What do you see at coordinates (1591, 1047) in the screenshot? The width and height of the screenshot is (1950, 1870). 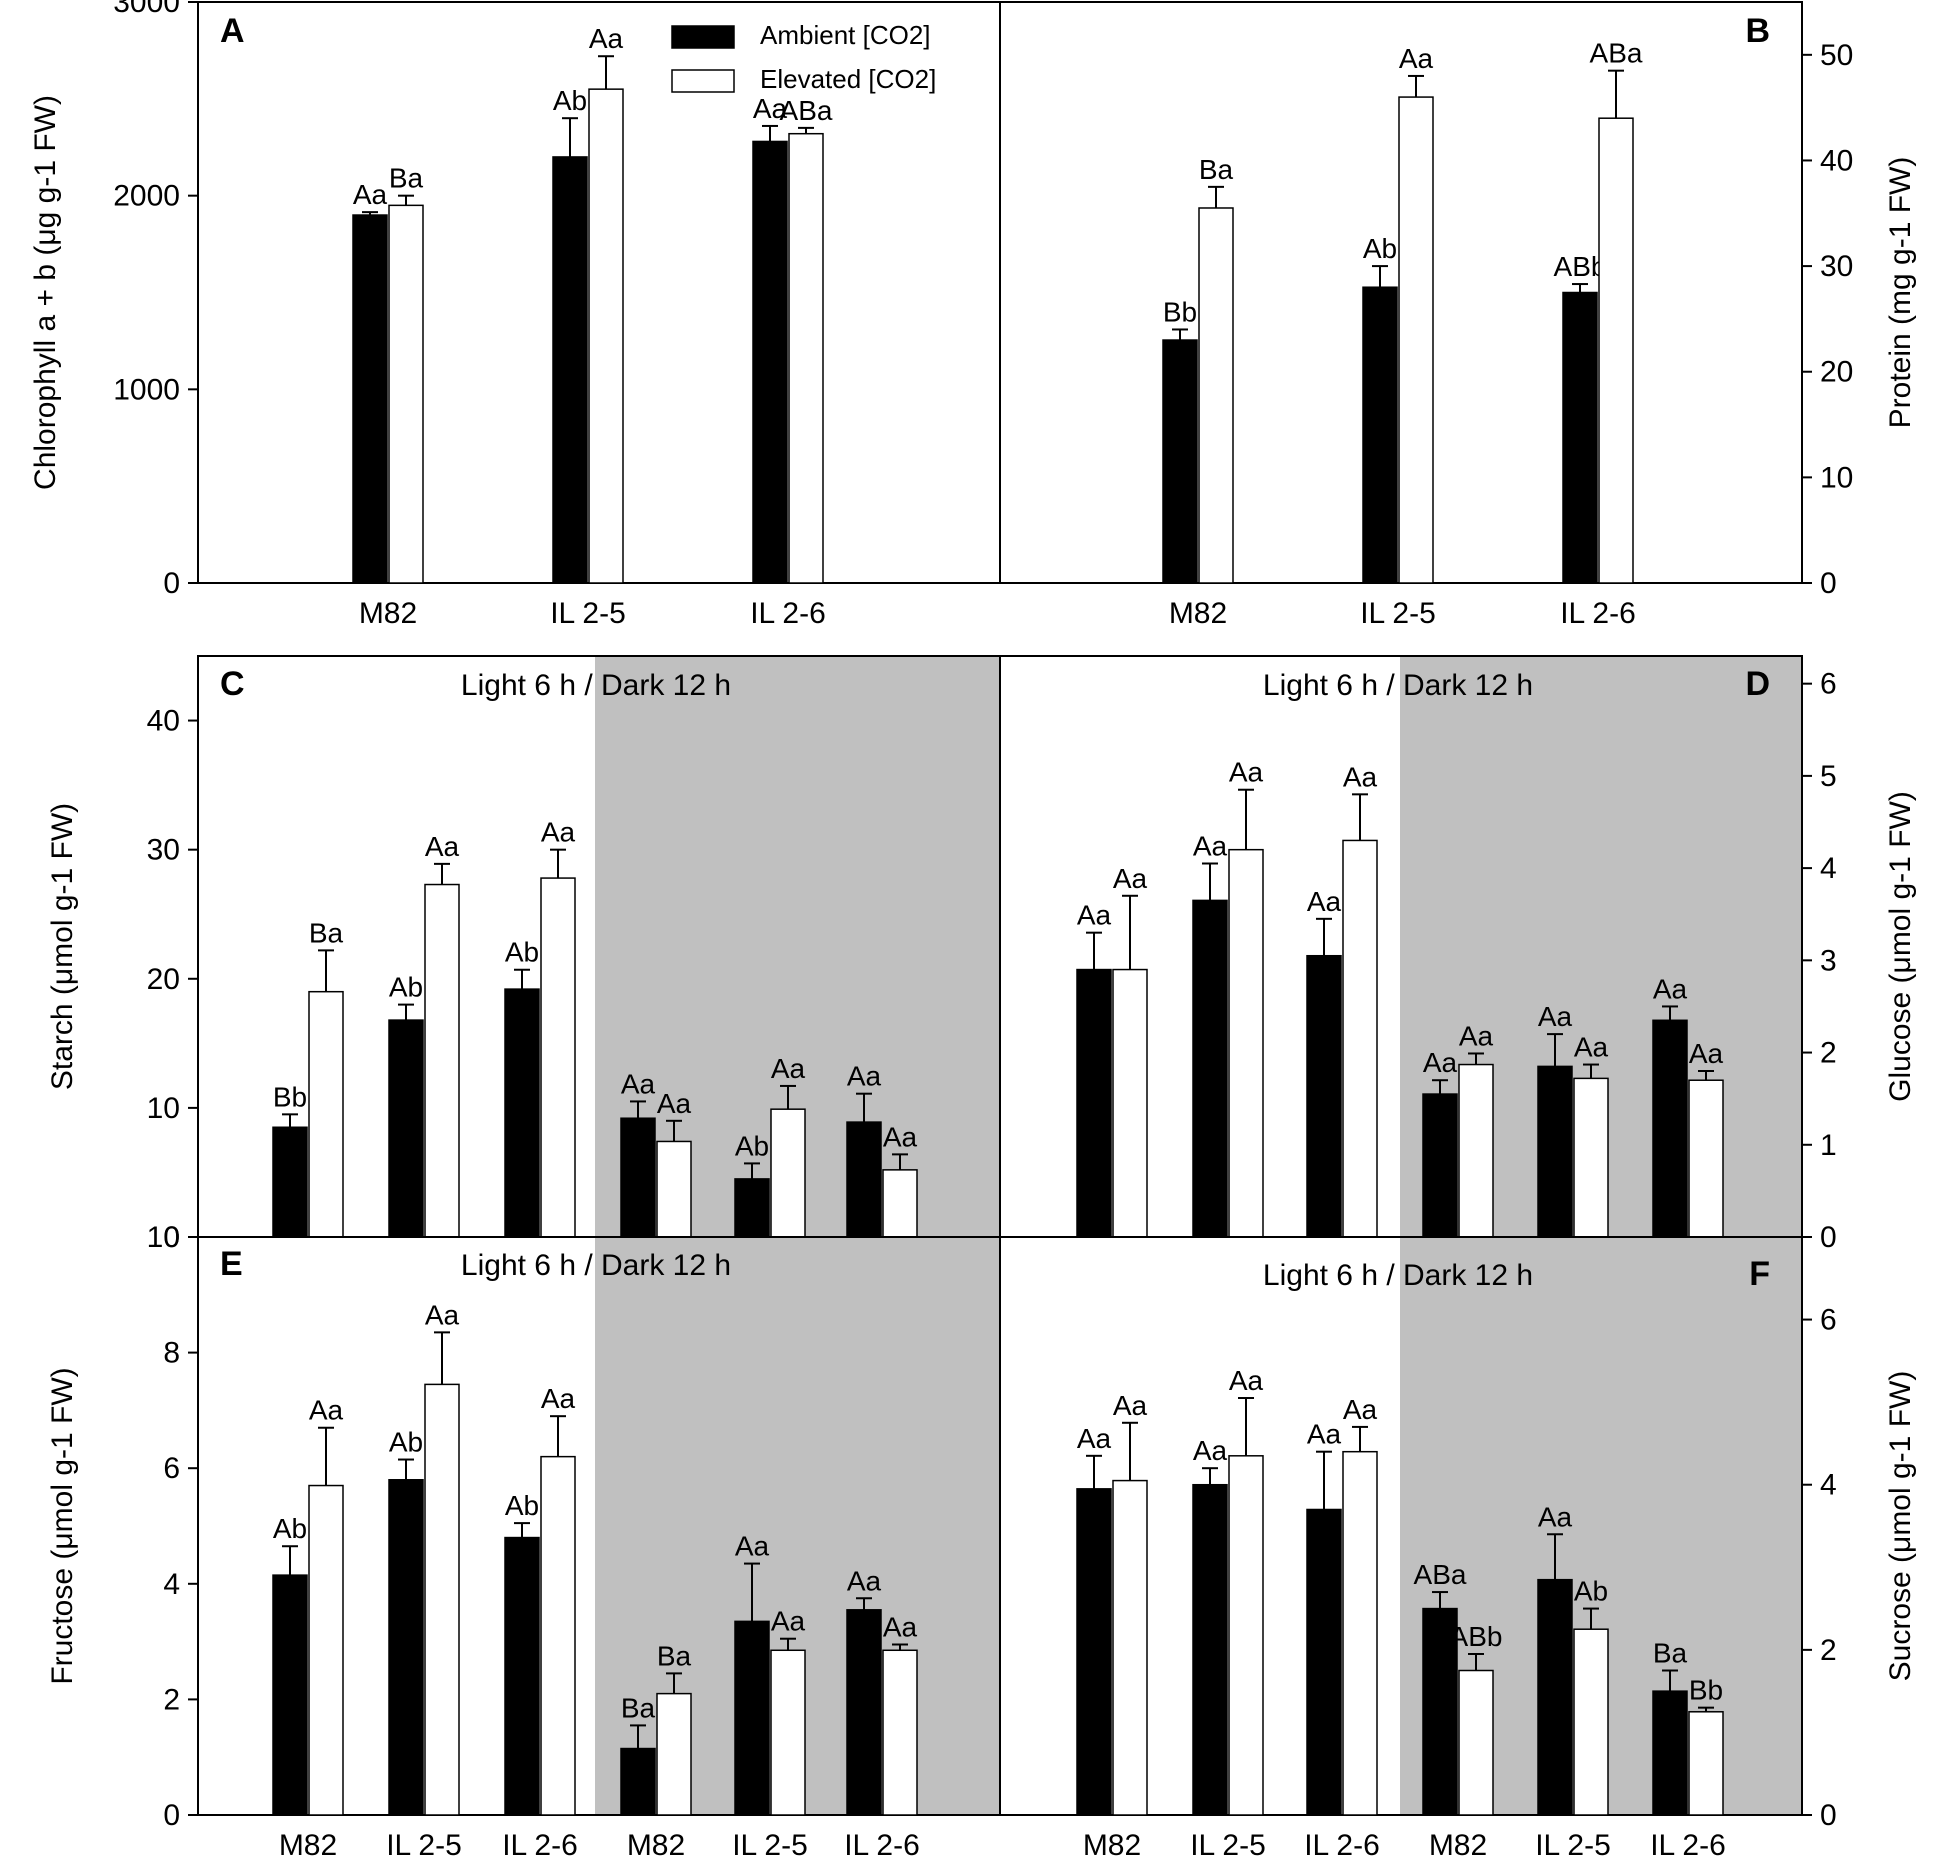 I see `sig-label-elevated-d-4: Aa` at bounding box center [1591, 1047].